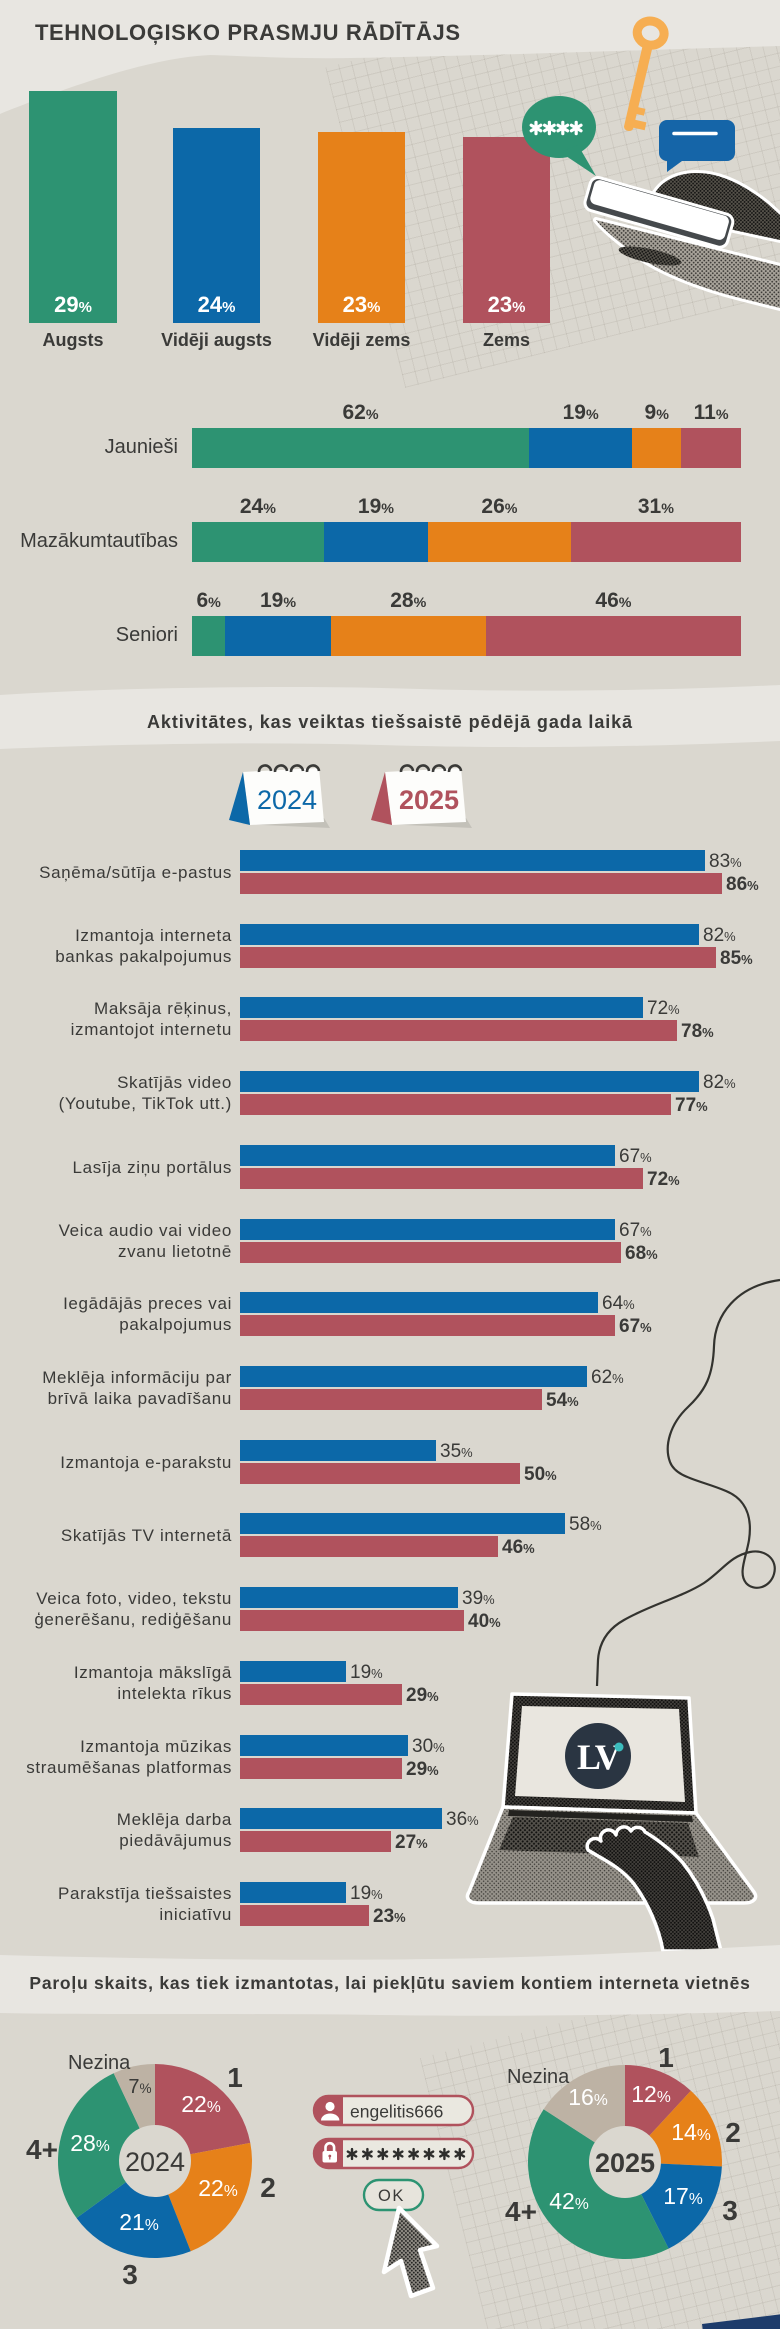  I want to click on svg-text: OK, so click(391, 2196).